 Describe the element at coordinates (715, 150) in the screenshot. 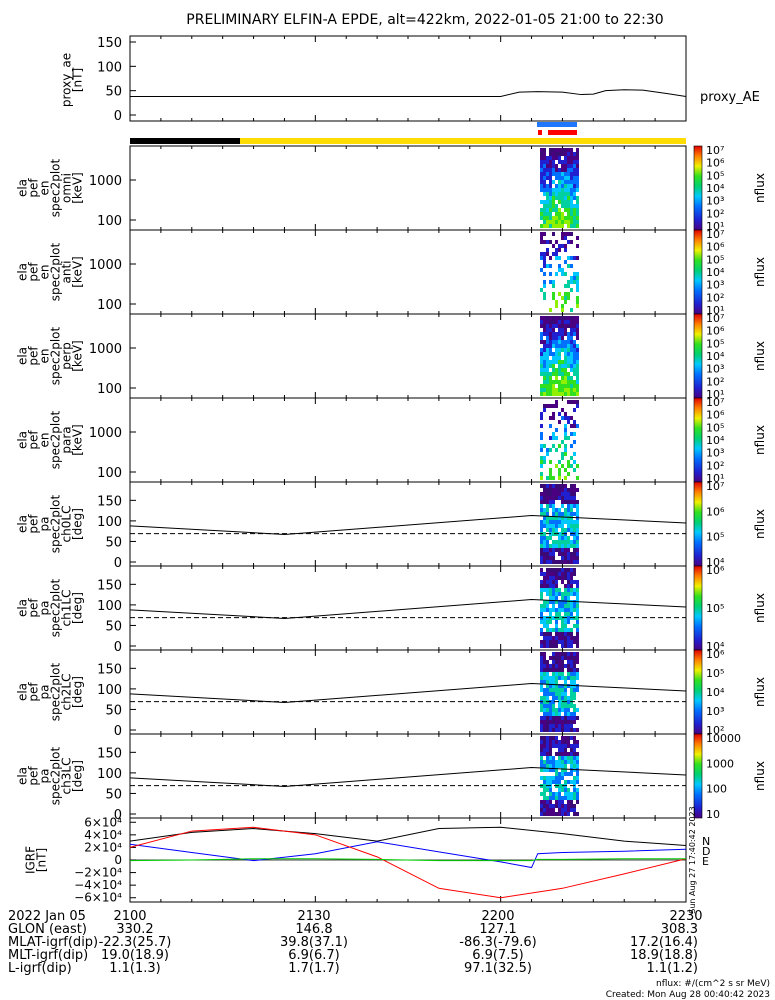

I see `colorbar-tick-label: 10⁷` at that location.